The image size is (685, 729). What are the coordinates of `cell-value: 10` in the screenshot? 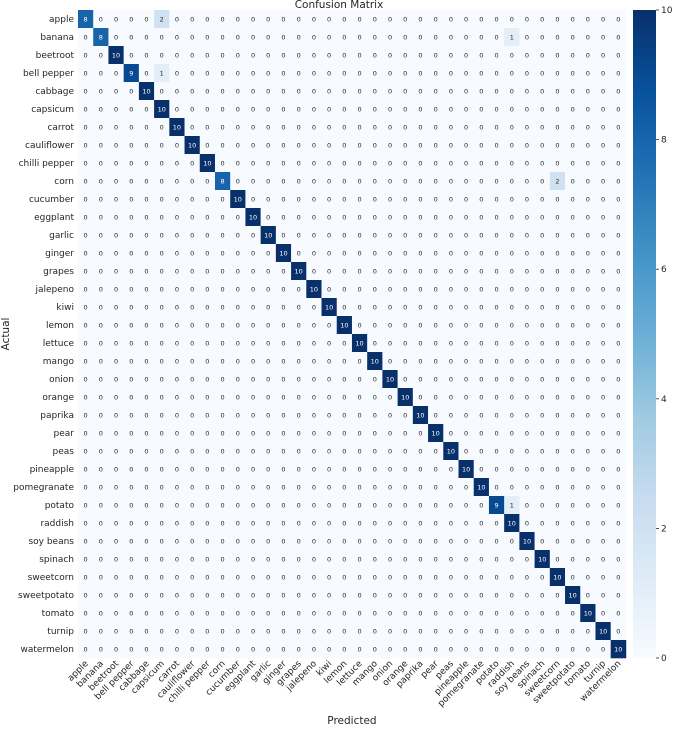 It's located at (481, 487).